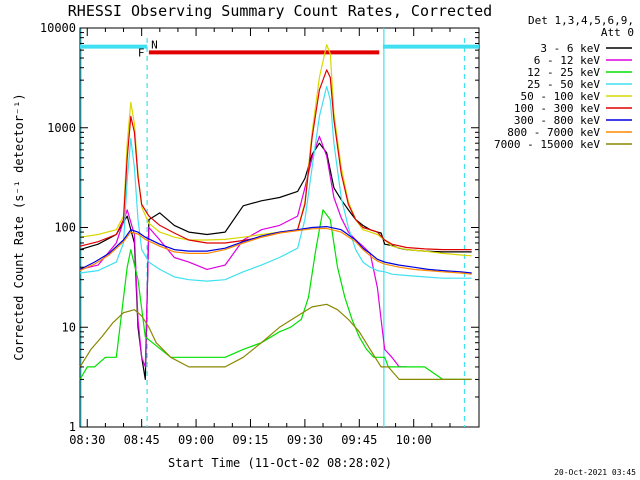 The image size is (640, 480). What do you see at coordinates (595, 472) in the screenshot?
I see `footer-timestamp: 20-Oct-2021 03:45` at bounding box center [595, 472].